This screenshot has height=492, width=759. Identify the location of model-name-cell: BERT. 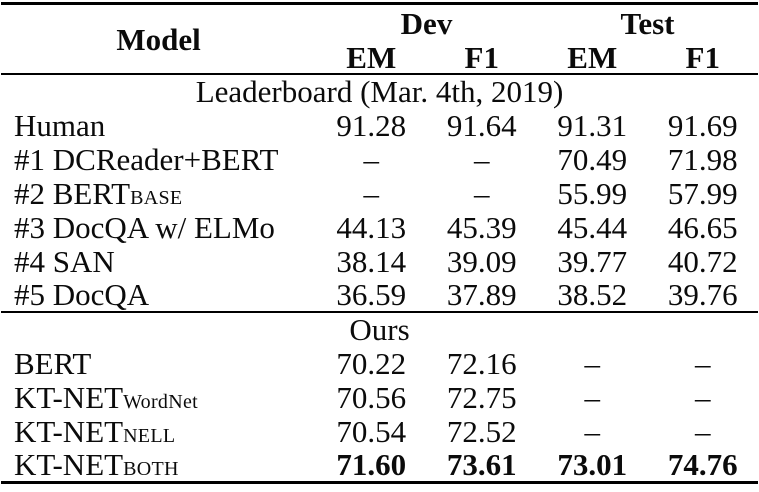
(158, 363).